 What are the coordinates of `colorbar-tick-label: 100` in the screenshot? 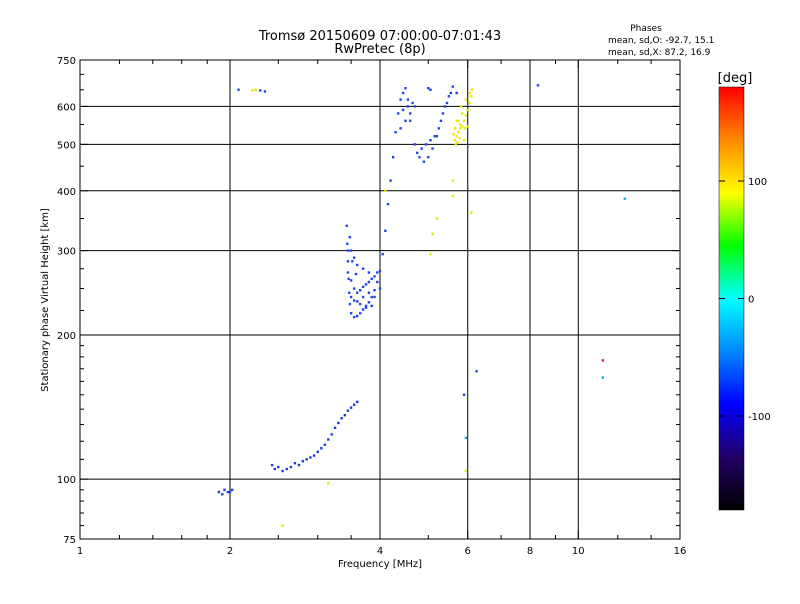 It's located at (757, 182).